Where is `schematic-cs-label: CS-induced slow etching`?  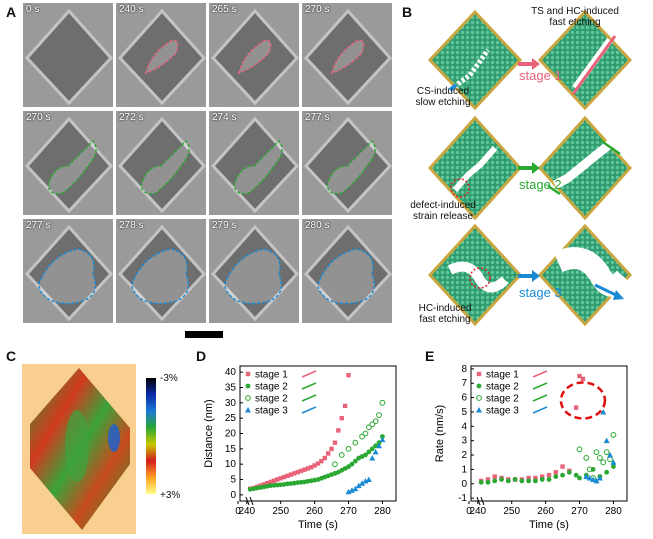
schematic-cs-label: CS-induced slow etching is located at coordinates (443, 97).